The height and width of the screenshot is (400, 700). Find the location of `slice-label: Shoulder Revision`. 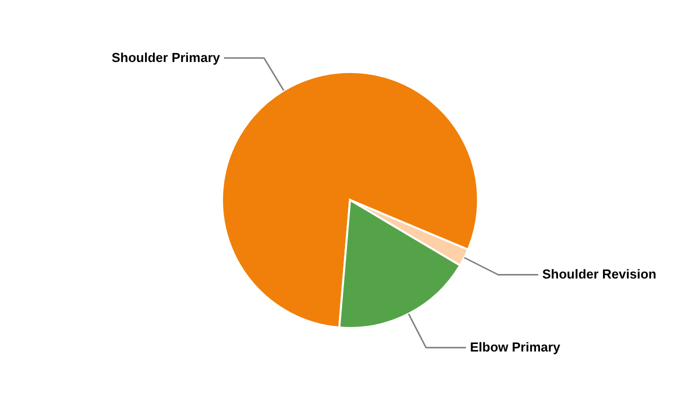

slice-label: Shoulder Revision is located at coordinates (599, 274).